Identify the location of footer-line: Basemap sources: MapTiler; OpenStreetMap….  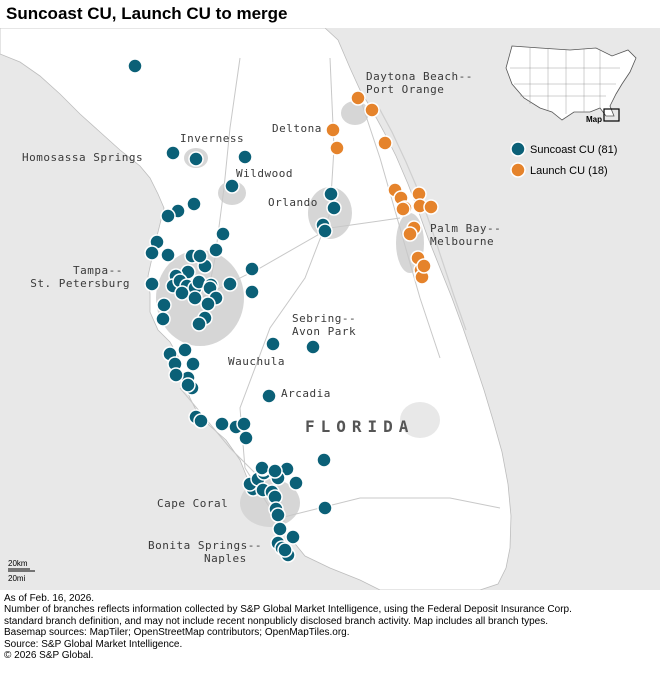
(177, 633).